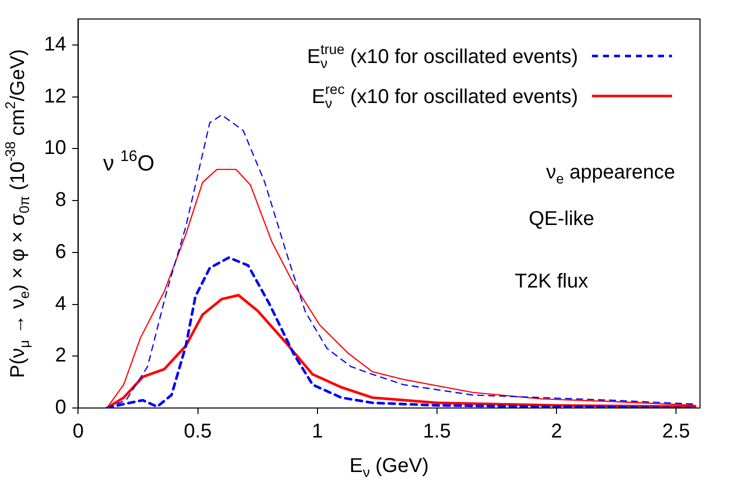 This screenshot has width=730, height=482. Describe the element at coordinates (198, 431) in the screenshot. I see `x-tick-label: 0.5` at that location.